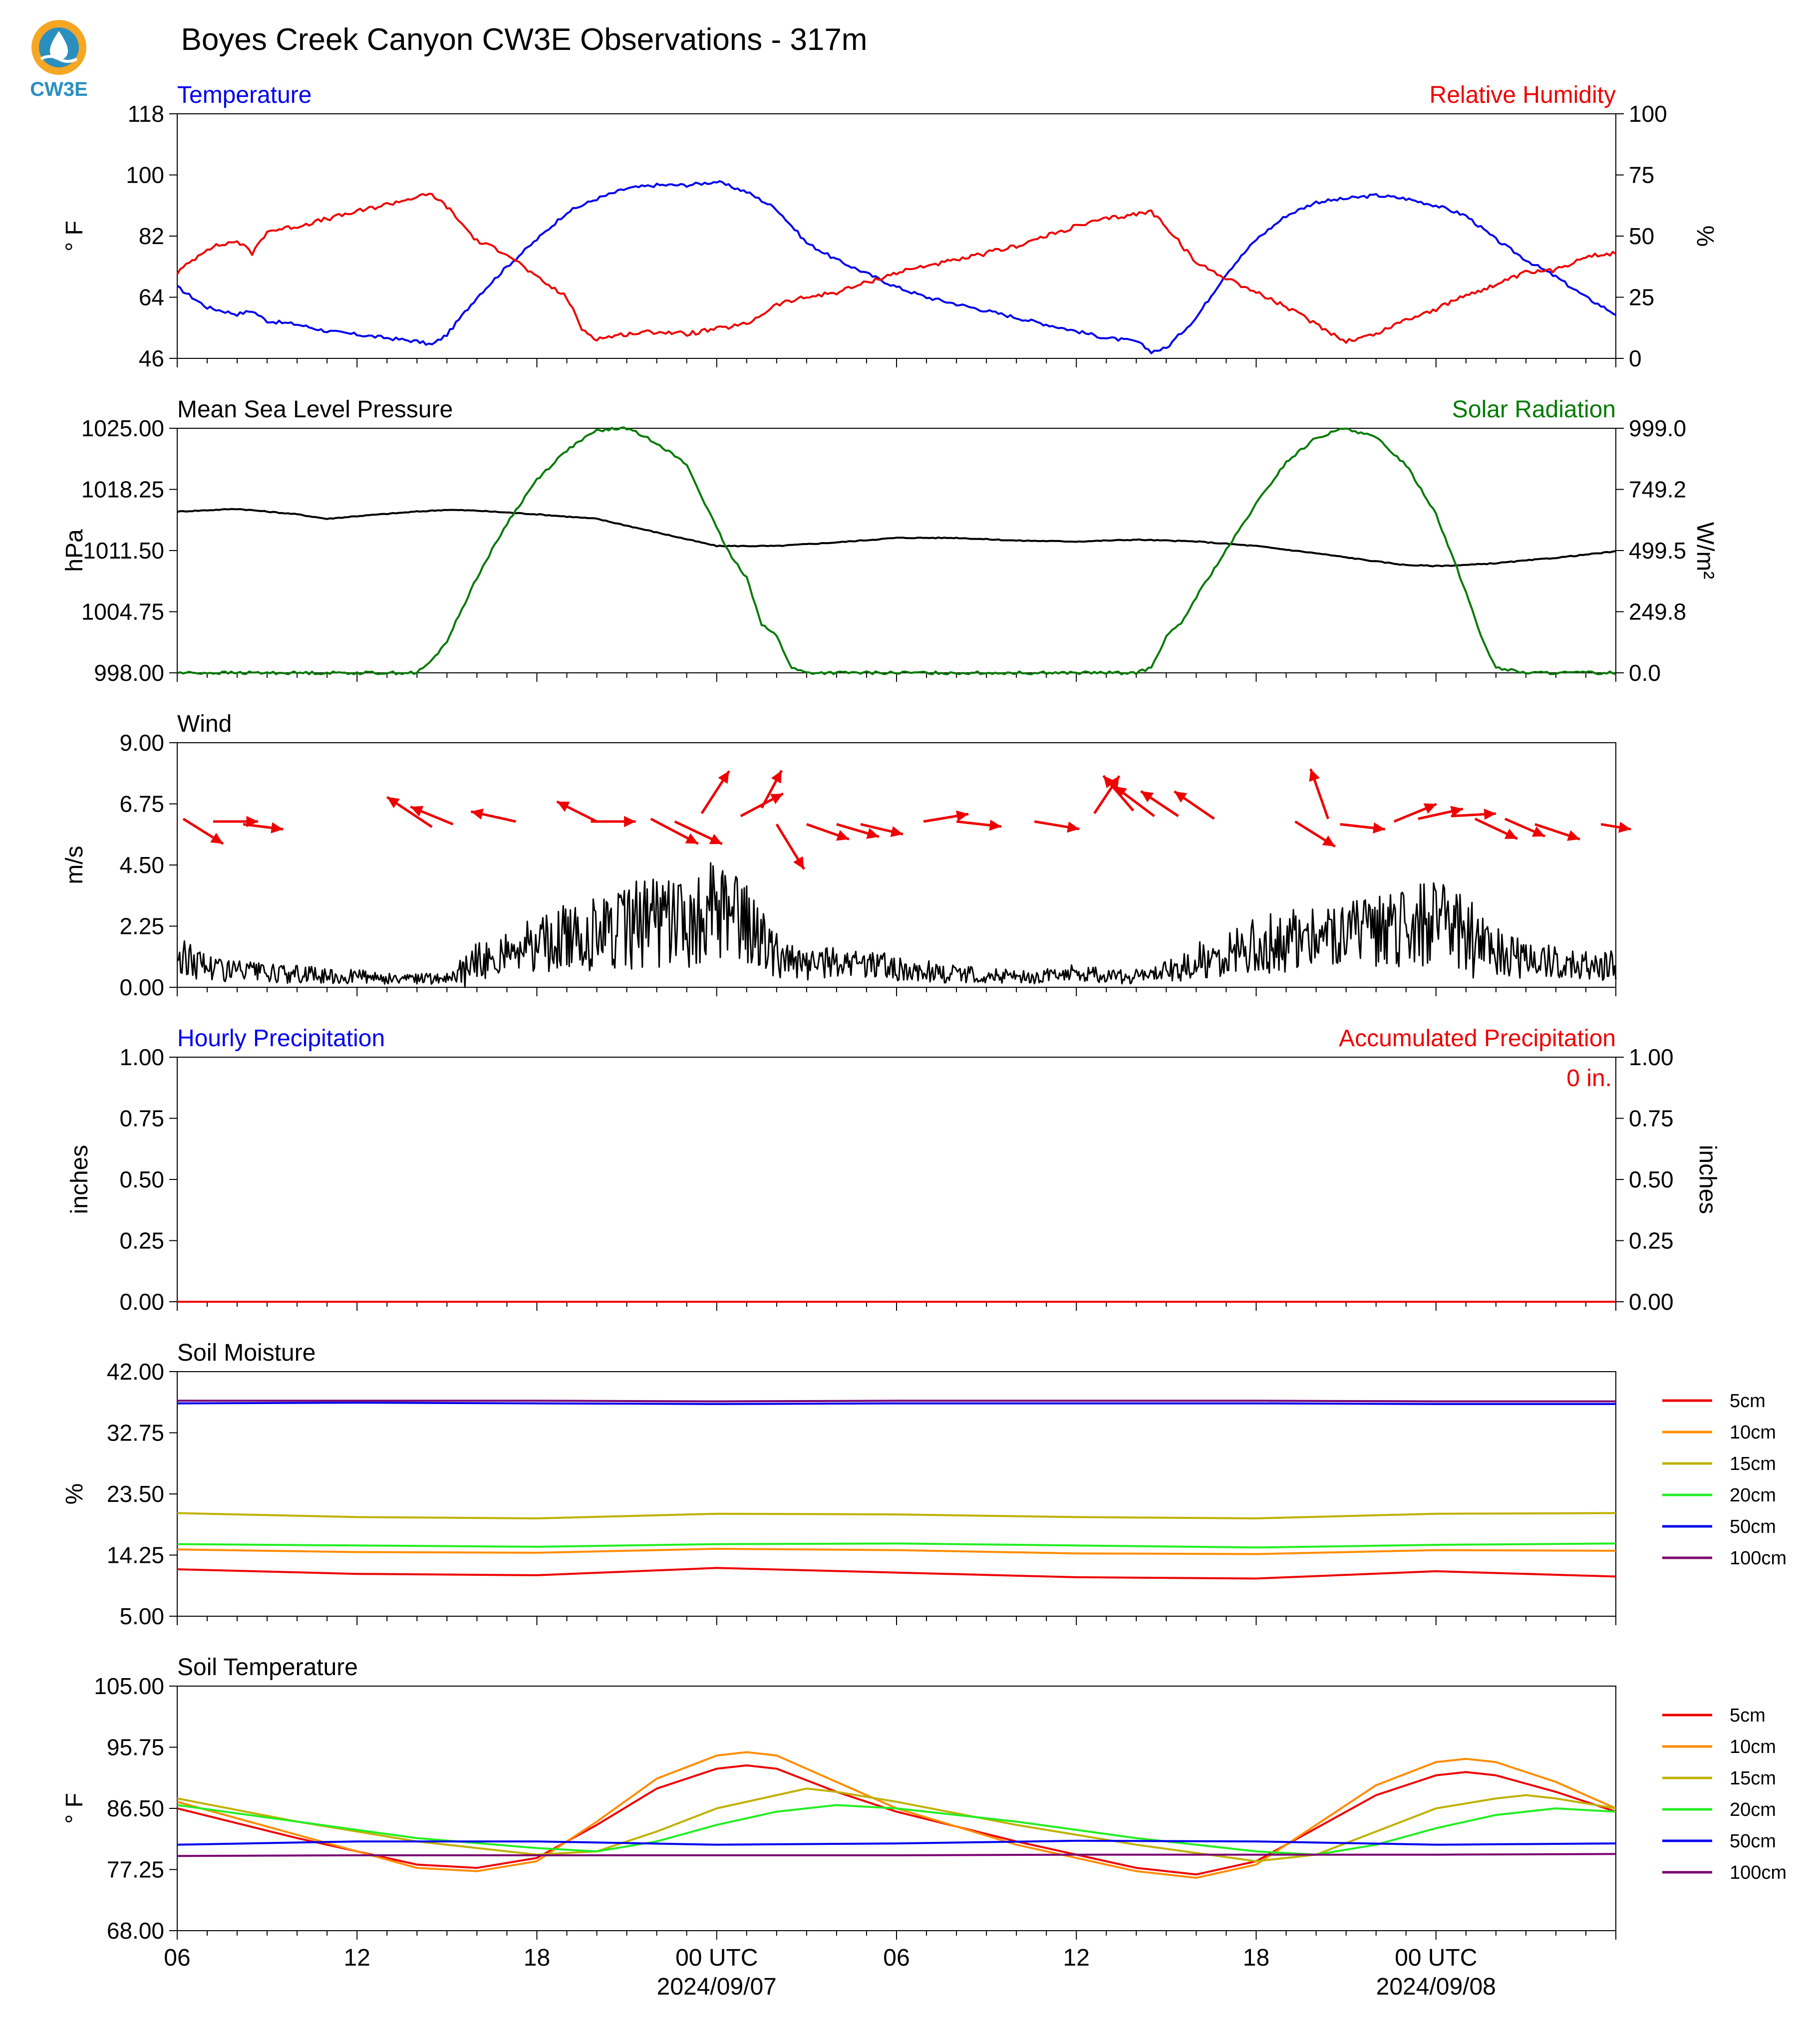  What do you see at coordinates (123, 551) in the screenshot?
I see `y-tick-label: 1011.50` at bounding box center [123, 551].